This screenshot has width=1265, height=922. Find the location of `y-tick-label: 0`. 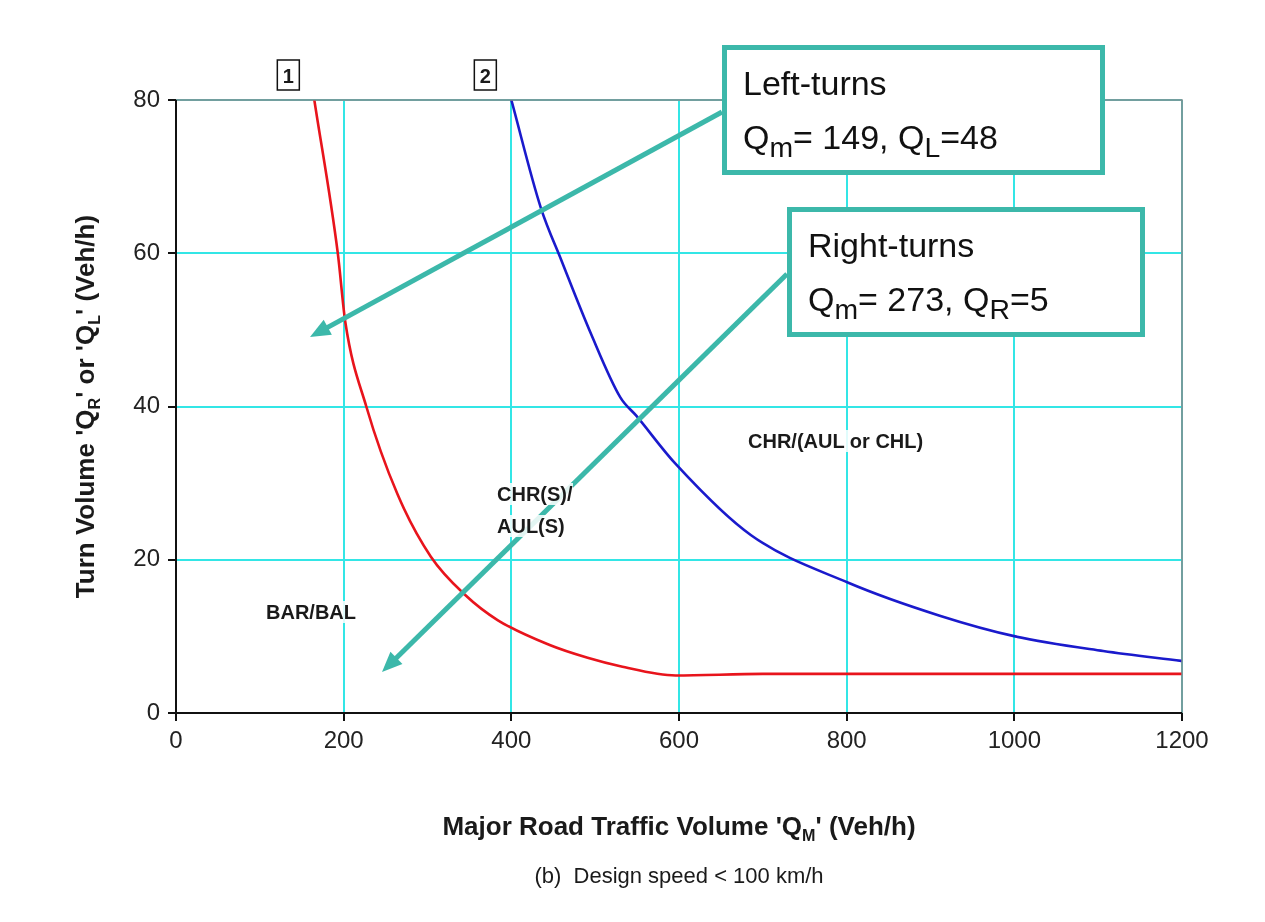

y-tick-label: 0 is located at coordinates (153, 711).